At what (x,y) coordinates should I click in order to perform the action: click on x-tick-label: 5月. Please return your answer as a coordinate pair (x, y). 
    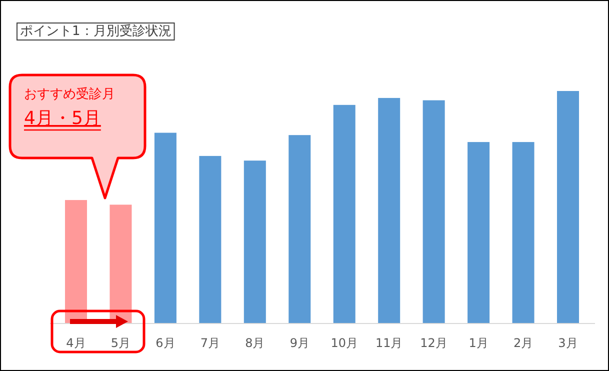
    Looking at the image, I should click on (120, 343).